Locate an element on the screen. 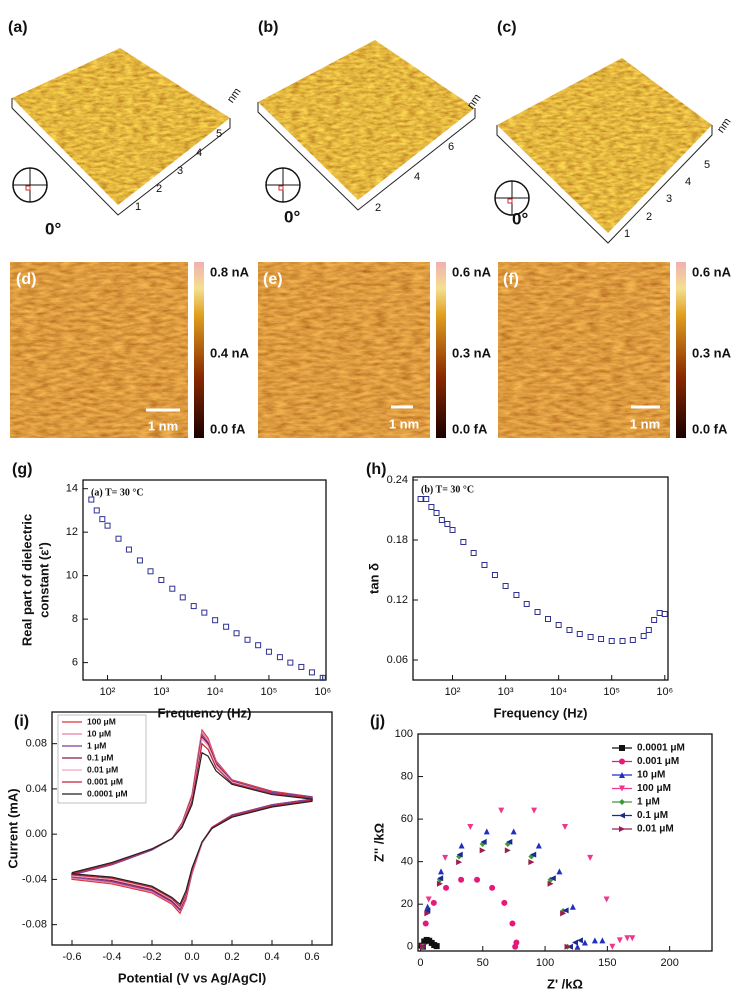  axis-tick-label: 1 is located at coordinates (627, 234).